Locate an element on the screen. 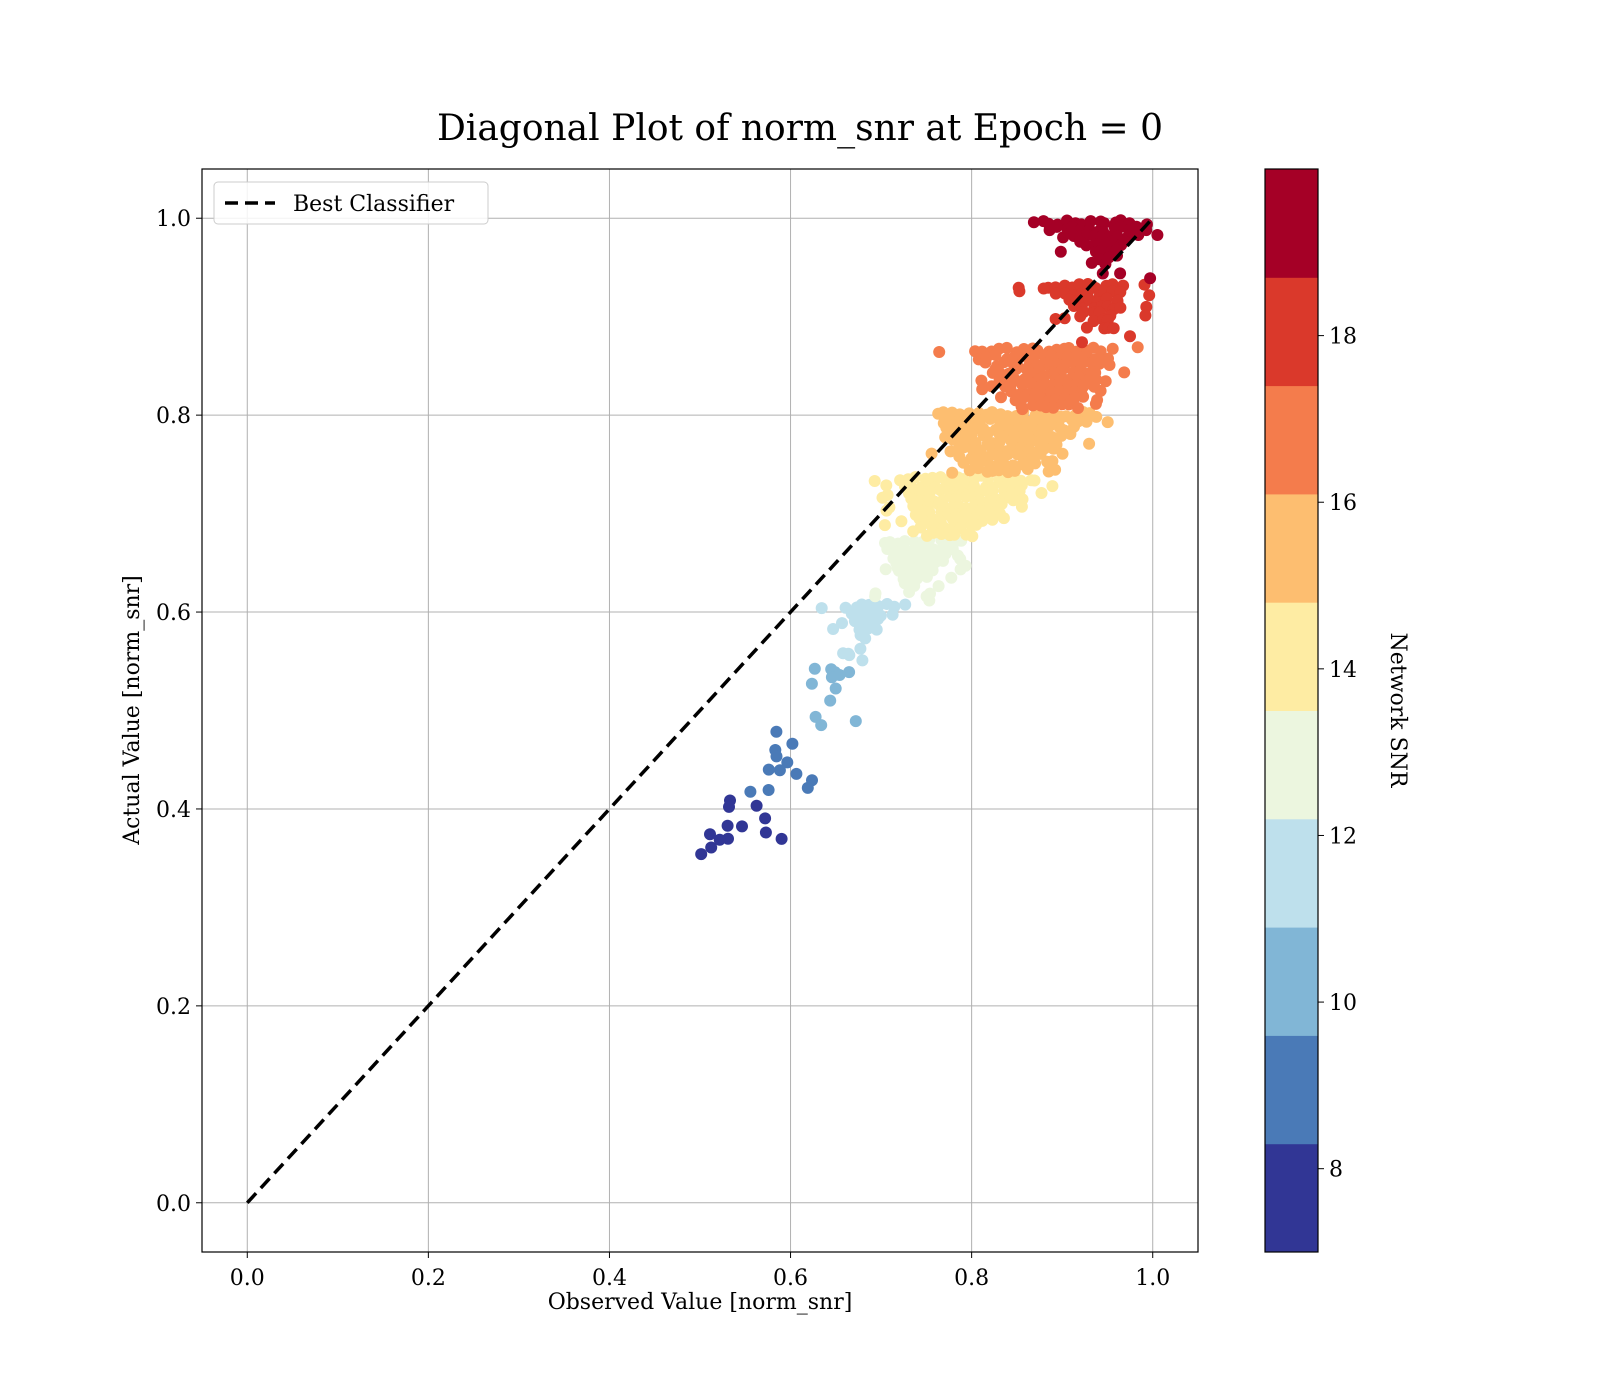 This screenshot has height=1400, width=1600. y-axis-label: Actual Value [norm_snr] is located at coordinates (132, 710).